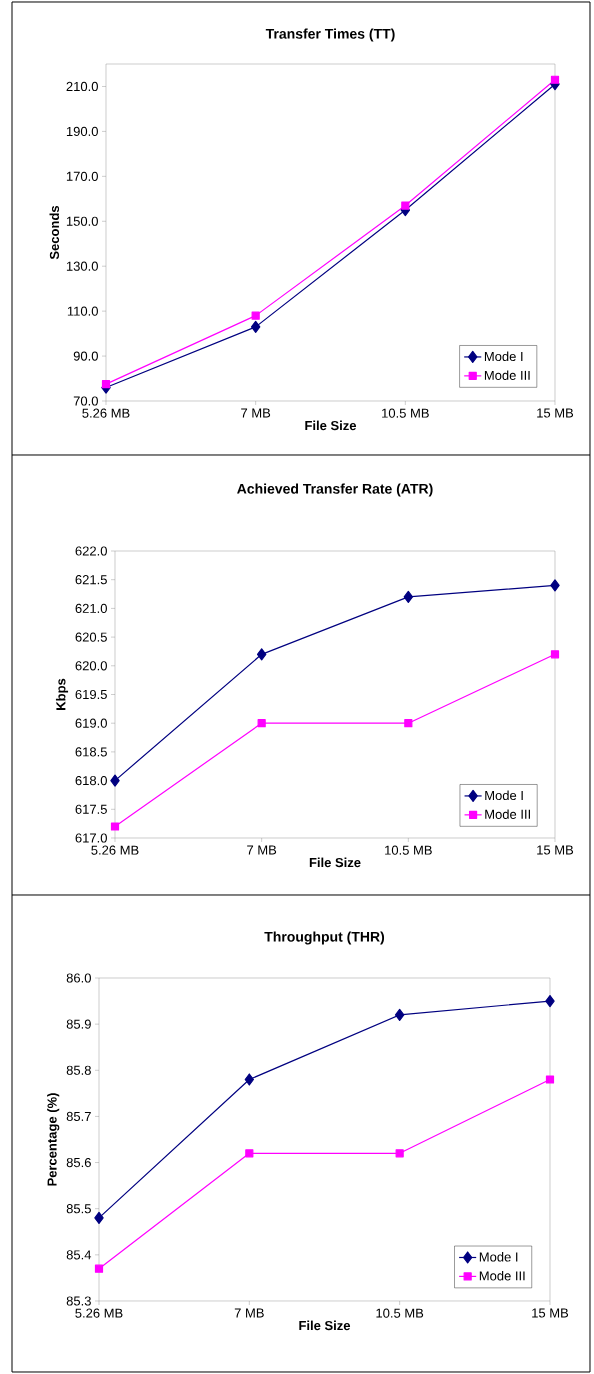  Describe the element at coordinates (85, 401) in the screenshot. I see `y-tick-label: 70.0` at that location.